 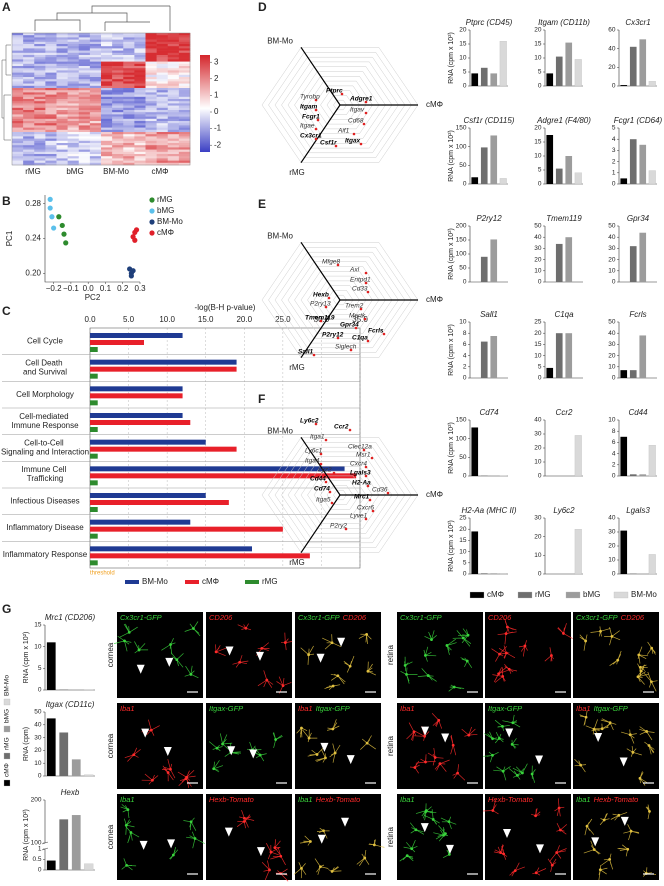 I want to click on heatmap-column-label: rMG, so click(x=33, y=171).